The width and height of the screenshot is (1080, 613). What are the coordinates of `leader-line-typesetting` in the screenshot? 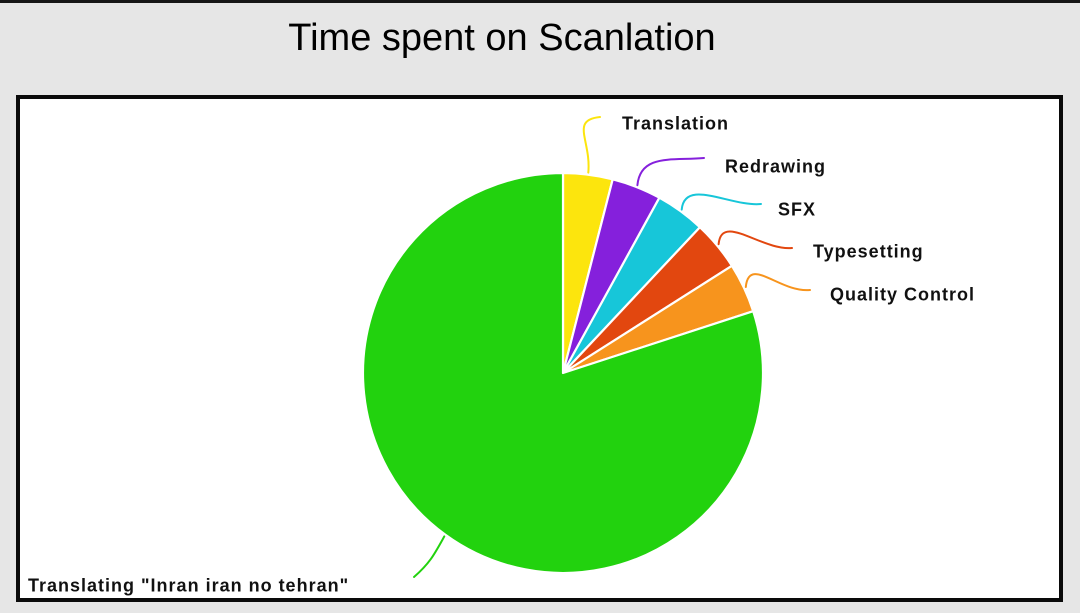 It's located at (755, 240).